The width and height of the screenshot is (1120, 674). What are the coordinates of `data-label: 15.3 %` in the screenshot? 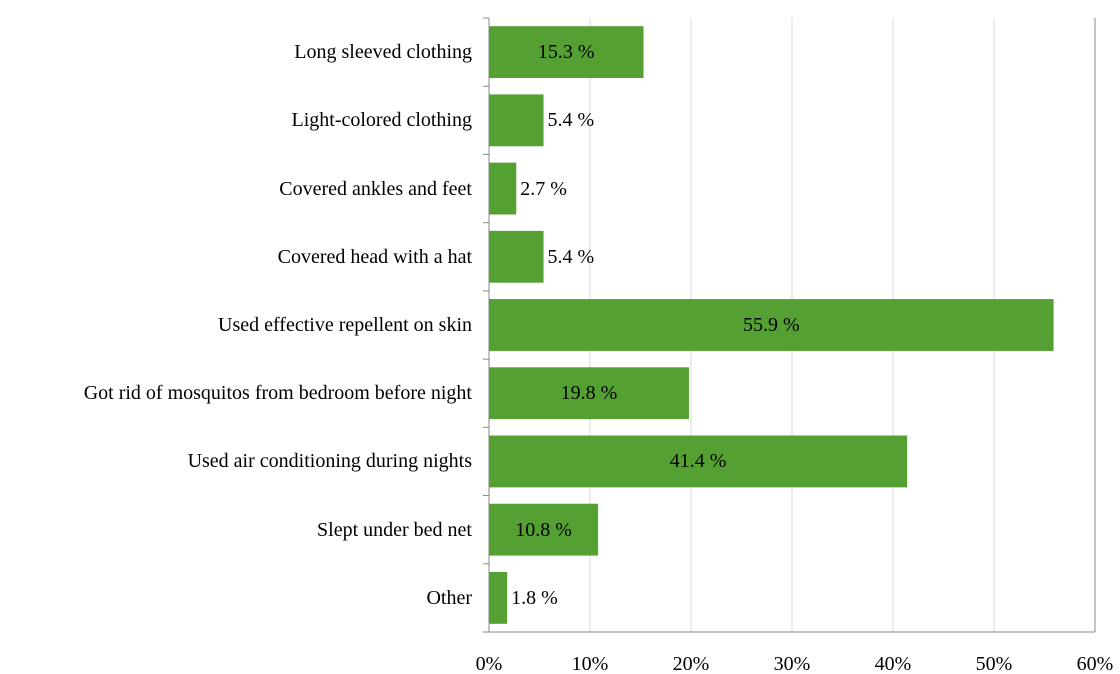 It's located at (566, 52).